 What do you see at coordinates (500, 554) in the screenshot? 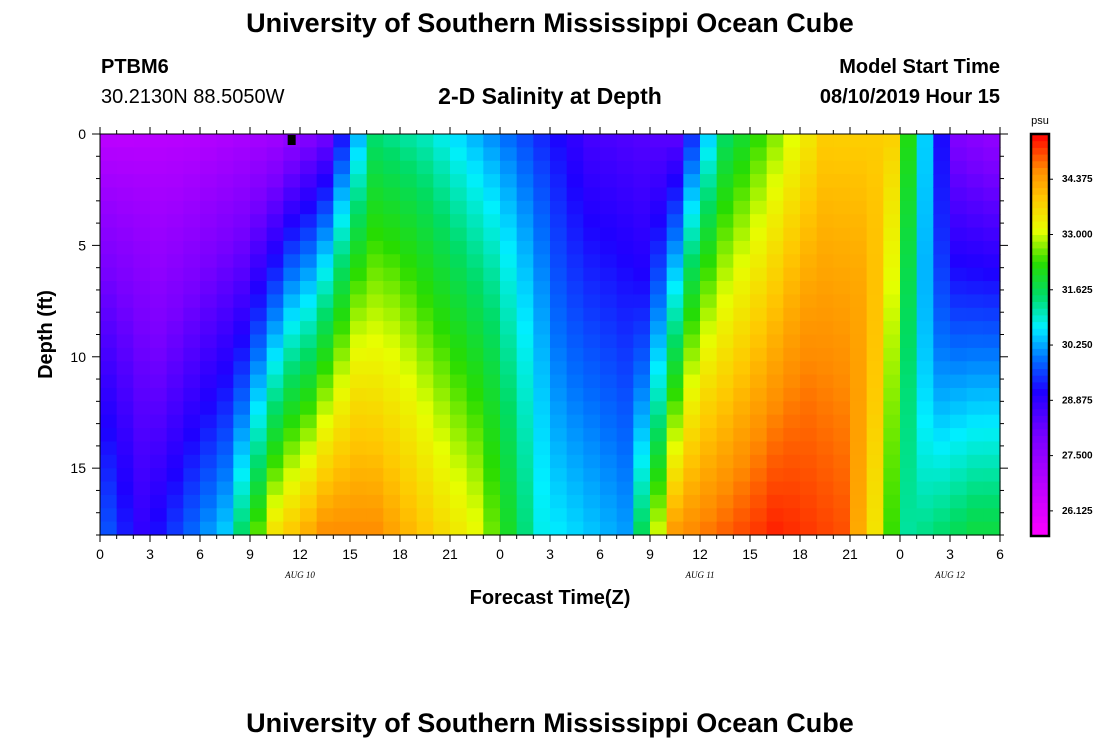
I see `x-tick-label: 0` at bounding box center [500, 554].